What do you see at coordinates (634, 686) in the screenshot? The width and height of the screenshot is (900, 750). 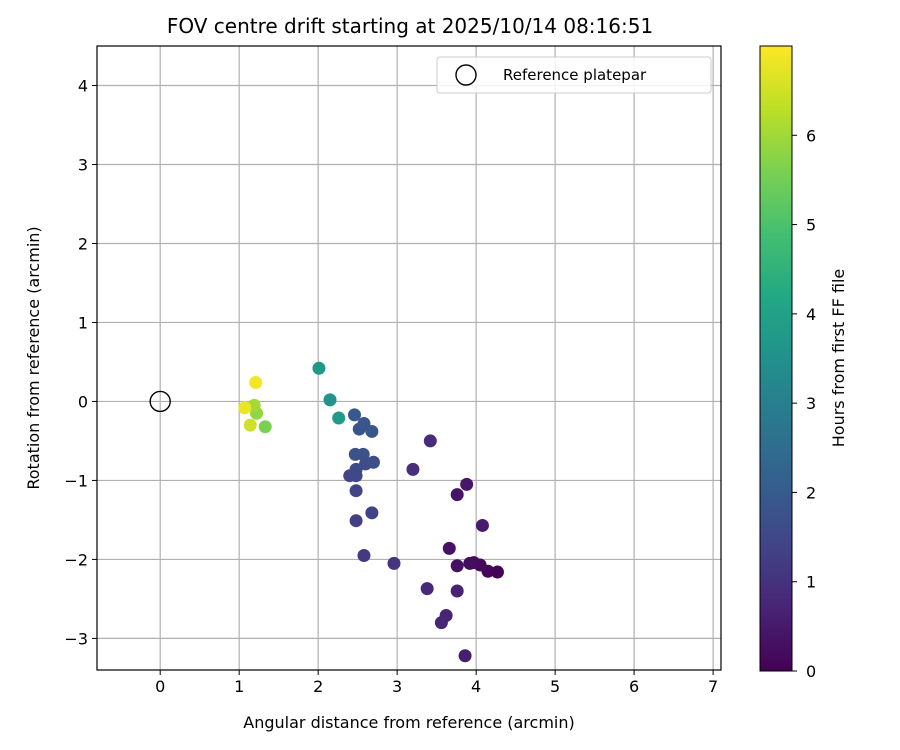 I see `x-tick-label: 6` at bounding box center [634, 686].